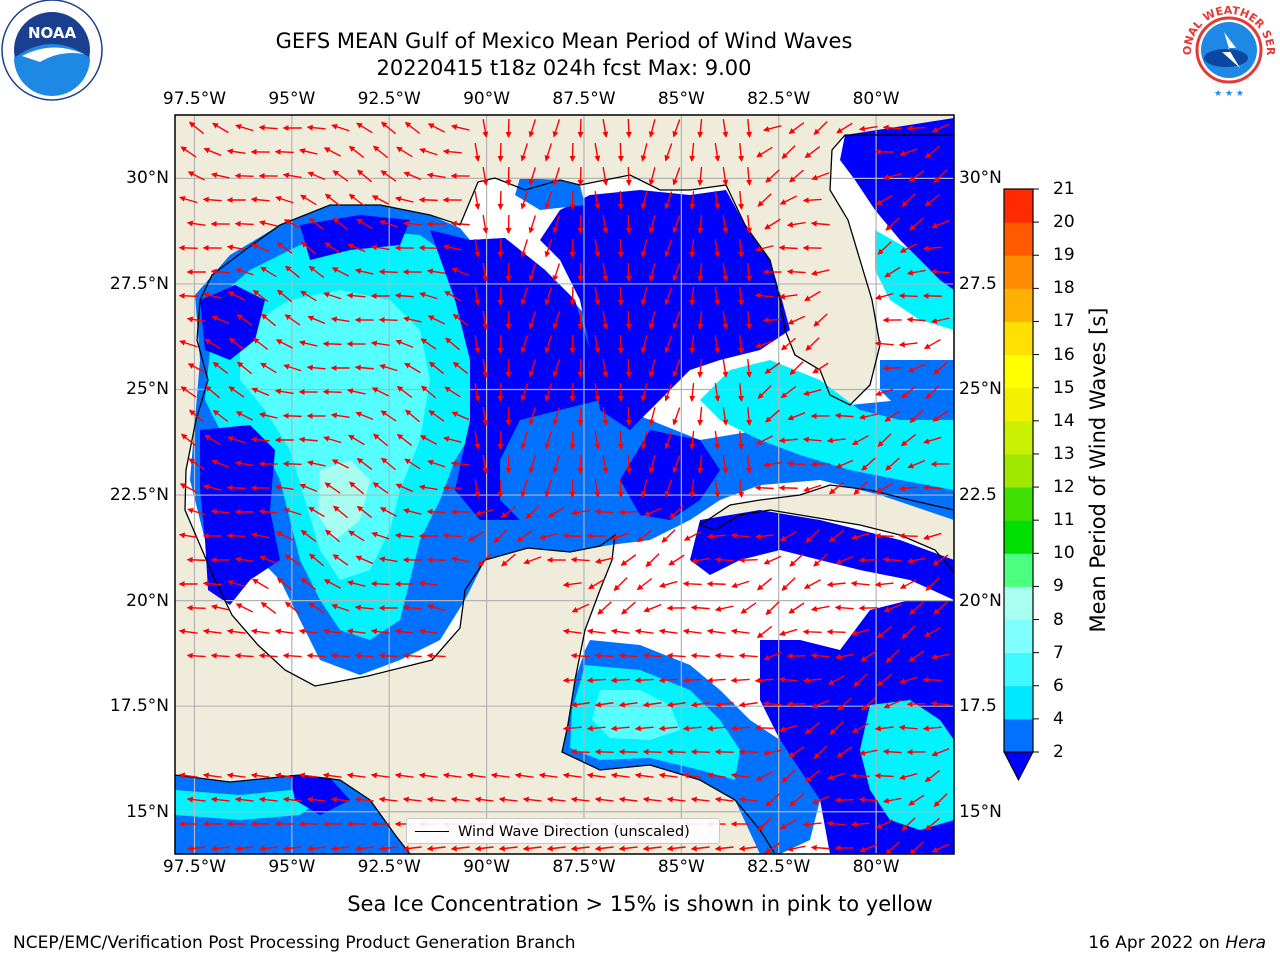 This screenshot has width=1280, height=960. Describe the element at coordinates (978, 283) in the screenshot. I see `lat-label-right: 27.5` at that location.